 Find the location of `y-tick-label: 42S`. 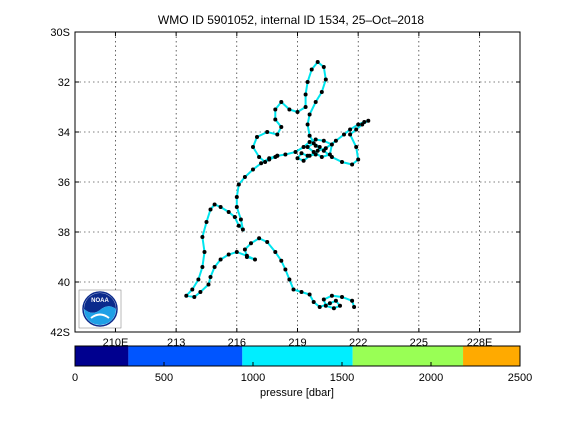

y-tick-label: 42S is located at coordinates (60, 333).